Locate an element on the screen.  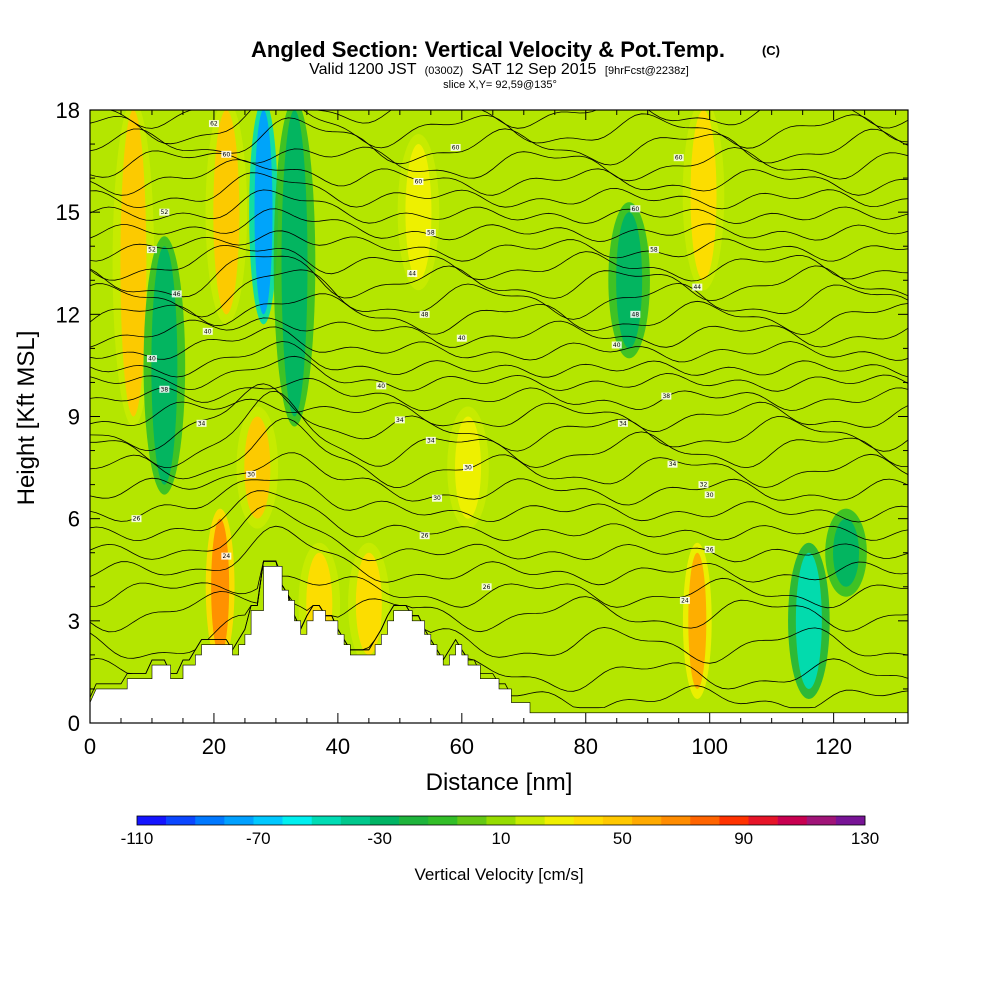
x-tick-label: 20 is located at coordinates (214, 746).